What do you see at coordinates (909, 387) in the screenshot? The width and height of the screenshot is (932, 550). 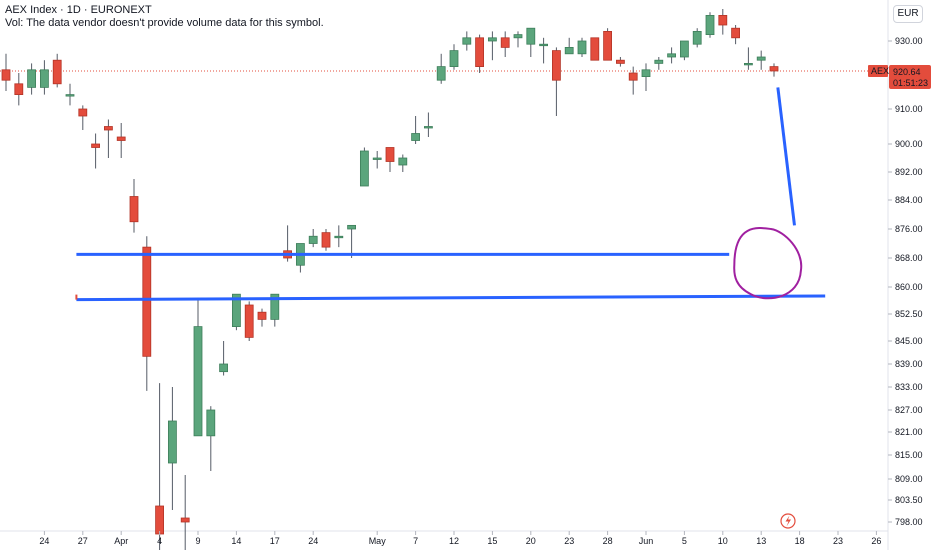 I see `y-tick-label: 833.00` at bounding box center [909, 387].